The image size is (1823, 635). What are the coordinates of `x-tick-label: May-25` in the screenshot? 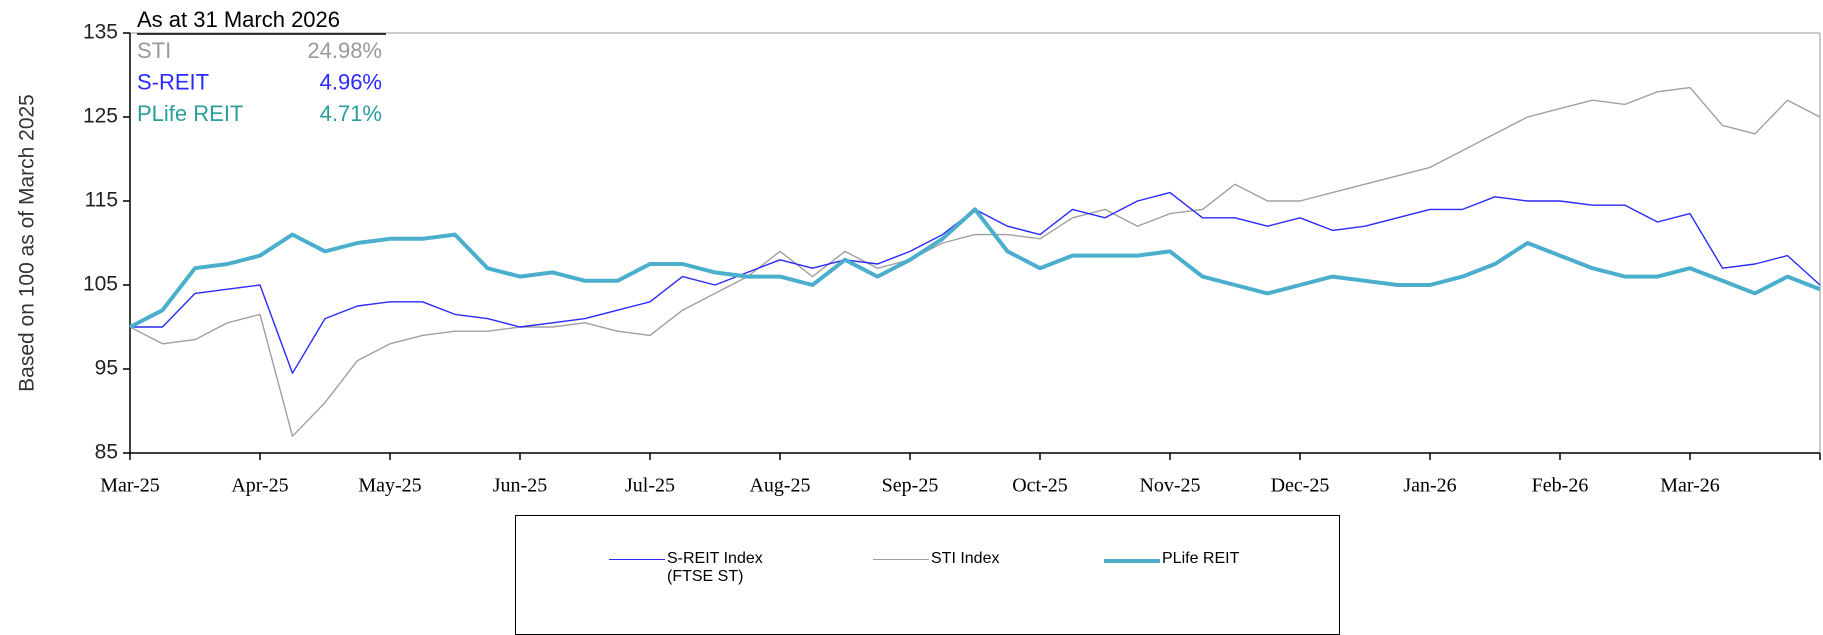 It's located at (389, 486).